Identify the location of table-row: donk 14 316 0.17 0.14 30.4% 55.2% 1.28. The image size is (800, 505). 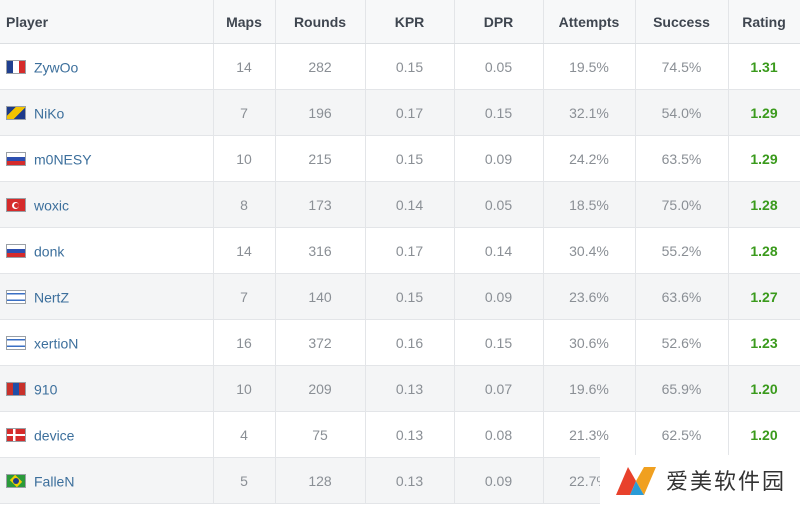
(400, 250).